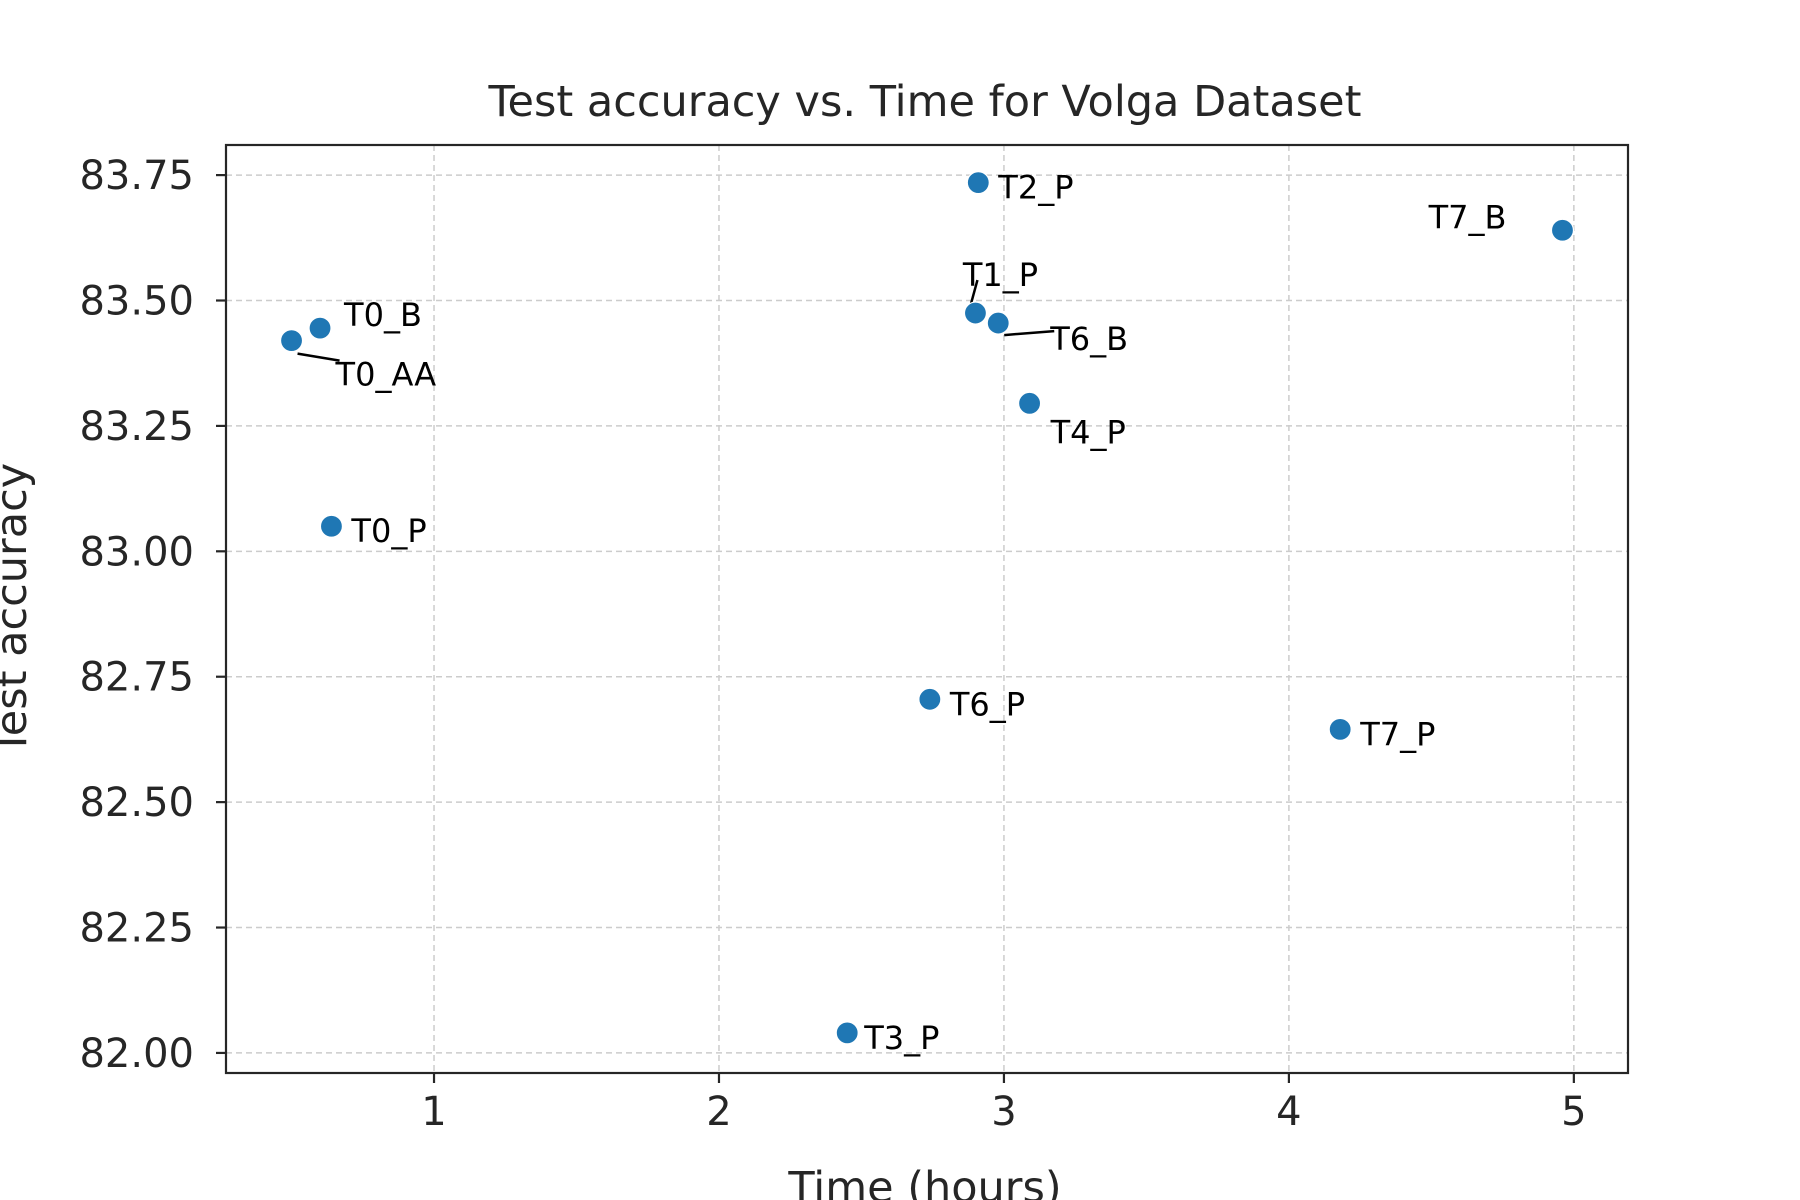 This screenshot has height=1200, width=1800. Describe the element at coordinates (386, 375) in the screenshot. I see `point-label: T0_AA` at that location.